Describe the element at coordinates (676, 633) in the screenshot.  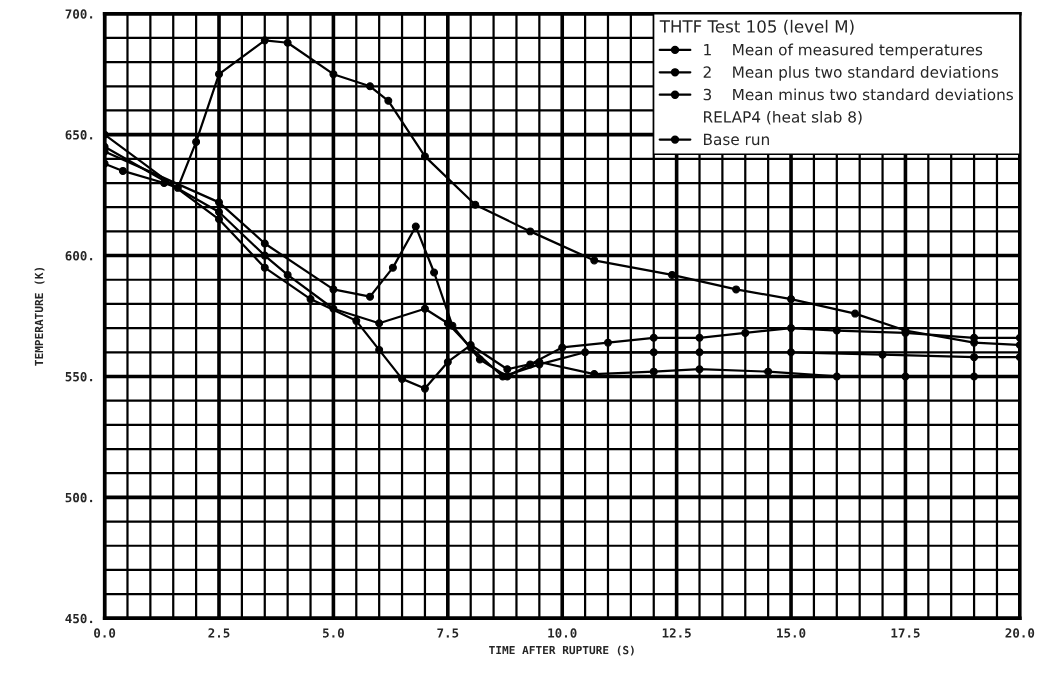
I see `x-tick-label: 12.5` at that location.